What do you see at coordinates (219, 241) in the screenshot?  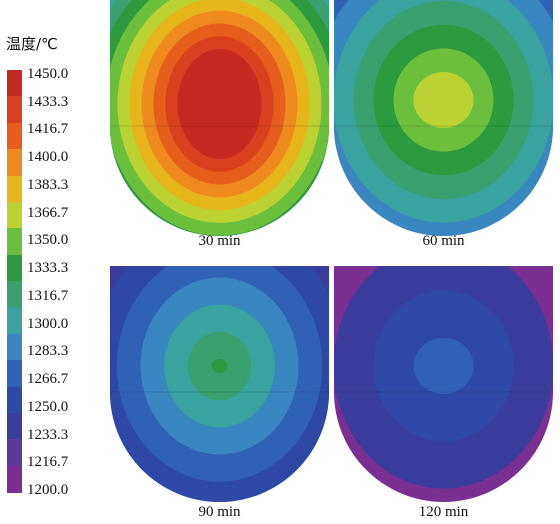 I see `panel-caption: 30 min` at bounding box center [219, 241].